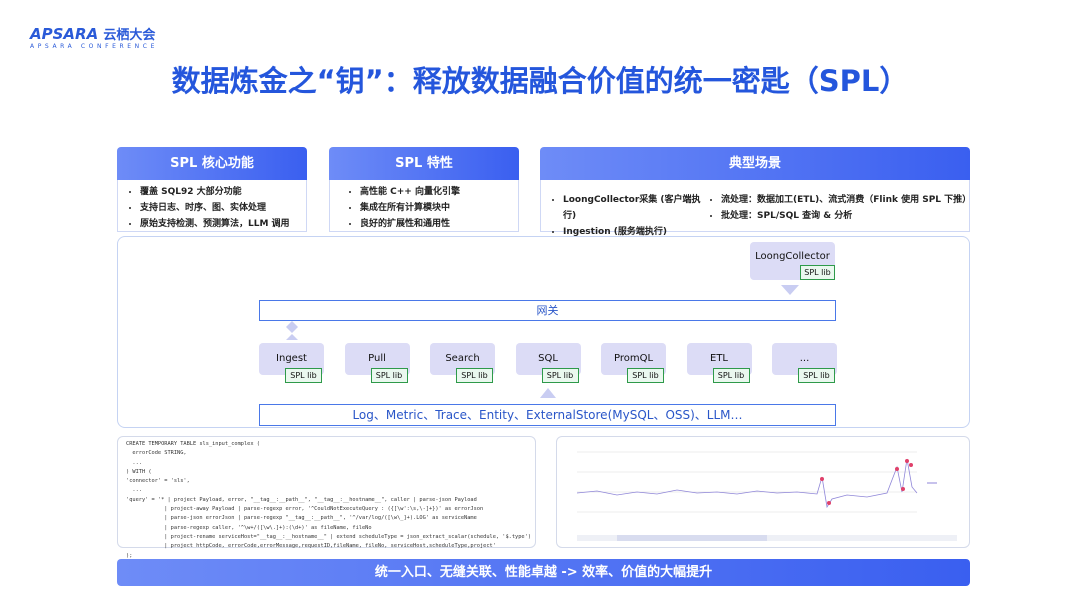 The height and width of the screenshot is (608, 1080). What do you see at coordinates (158, 481) in the screenshot?
I see `code-line: 'connector' = 'sls',` at bounding box center [158, 481].